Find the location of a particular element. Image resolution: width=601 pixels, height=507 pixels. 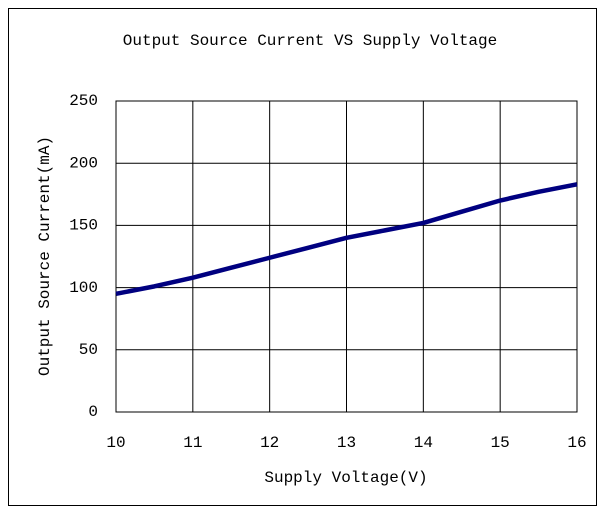

y-tick-label: 150 is located at coordinates (83, 226).